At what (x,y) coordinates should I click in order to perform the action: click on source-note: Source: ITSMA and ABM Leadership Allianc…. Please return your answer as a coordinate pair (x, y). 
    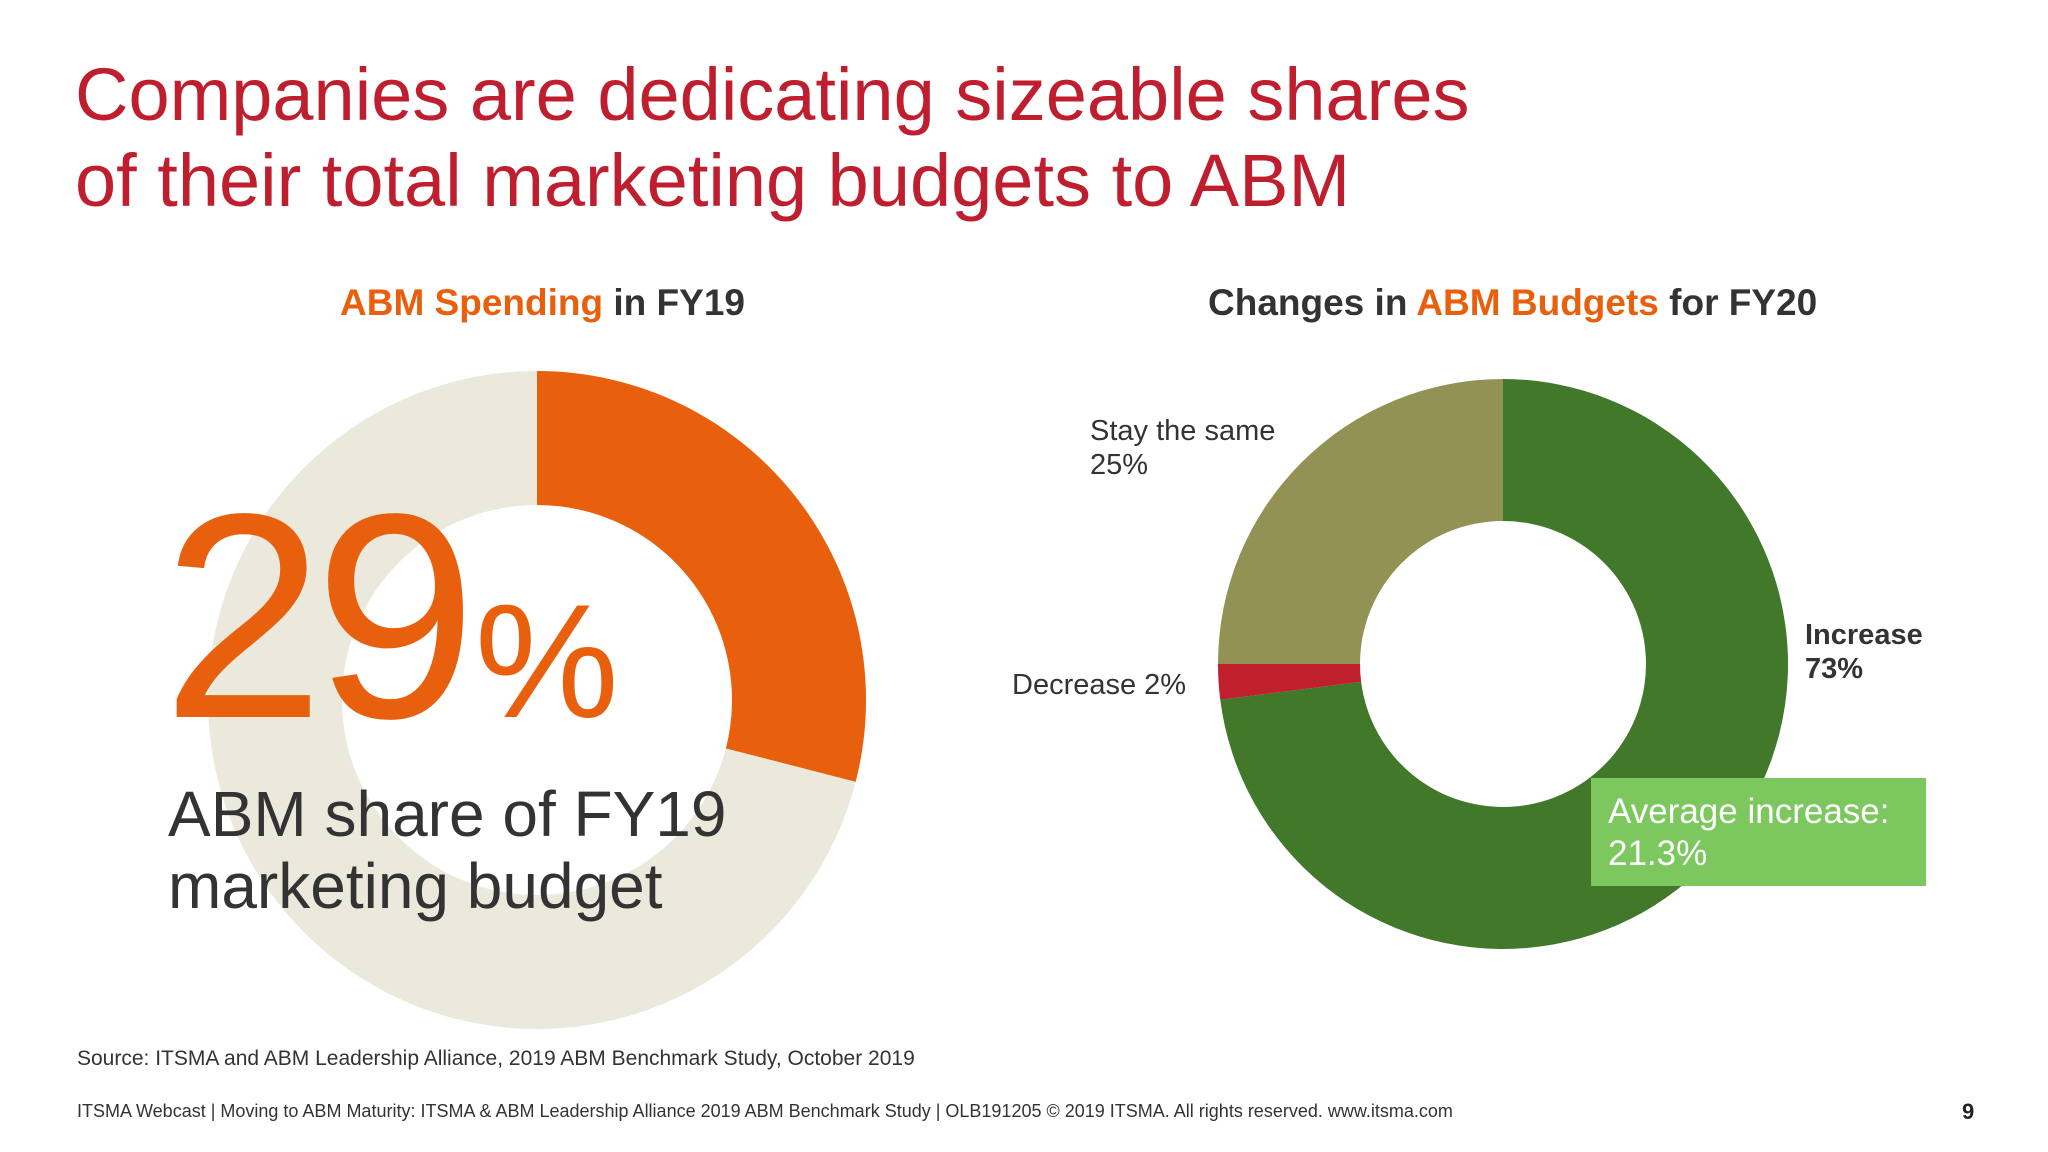
    Looking at the image, I should click on (496, 1058).